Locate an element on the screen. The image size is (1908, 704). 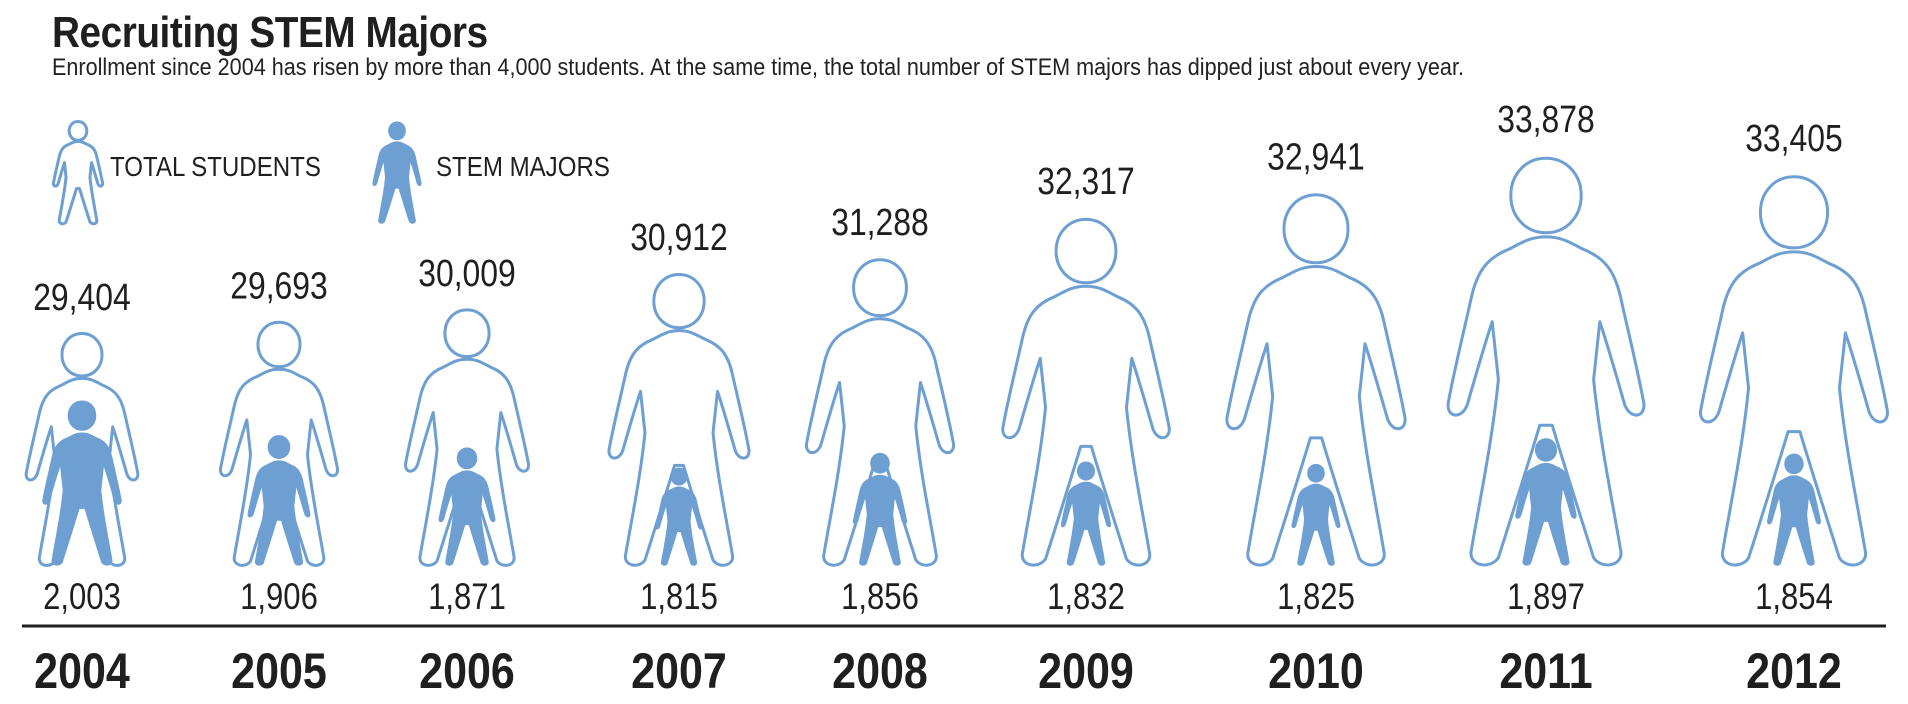
total-students-value-label: 29,404 is located at coordinates (82, 297).